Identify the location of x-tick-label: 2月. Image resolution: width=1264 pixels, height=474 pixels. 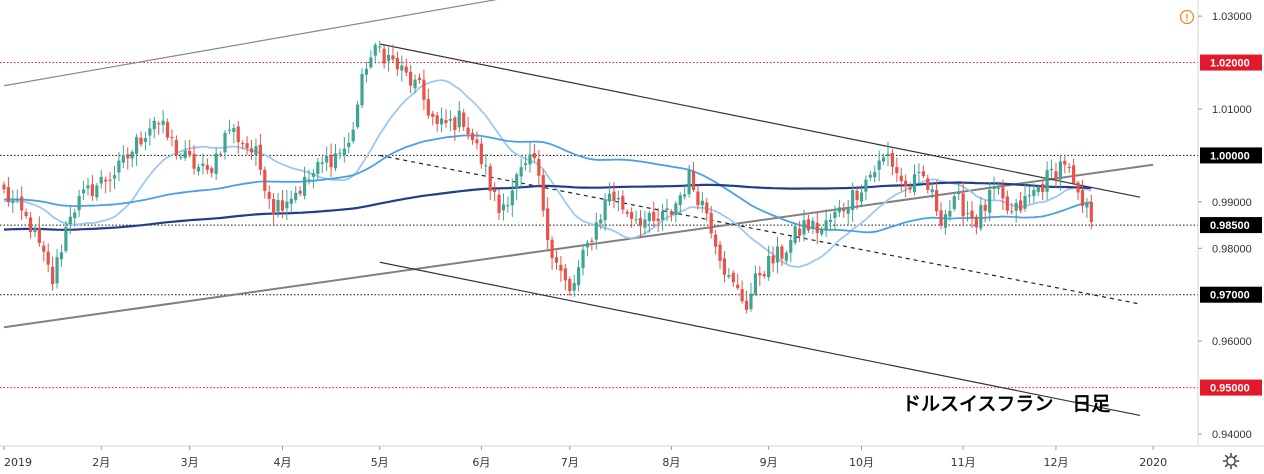
(101, 462).